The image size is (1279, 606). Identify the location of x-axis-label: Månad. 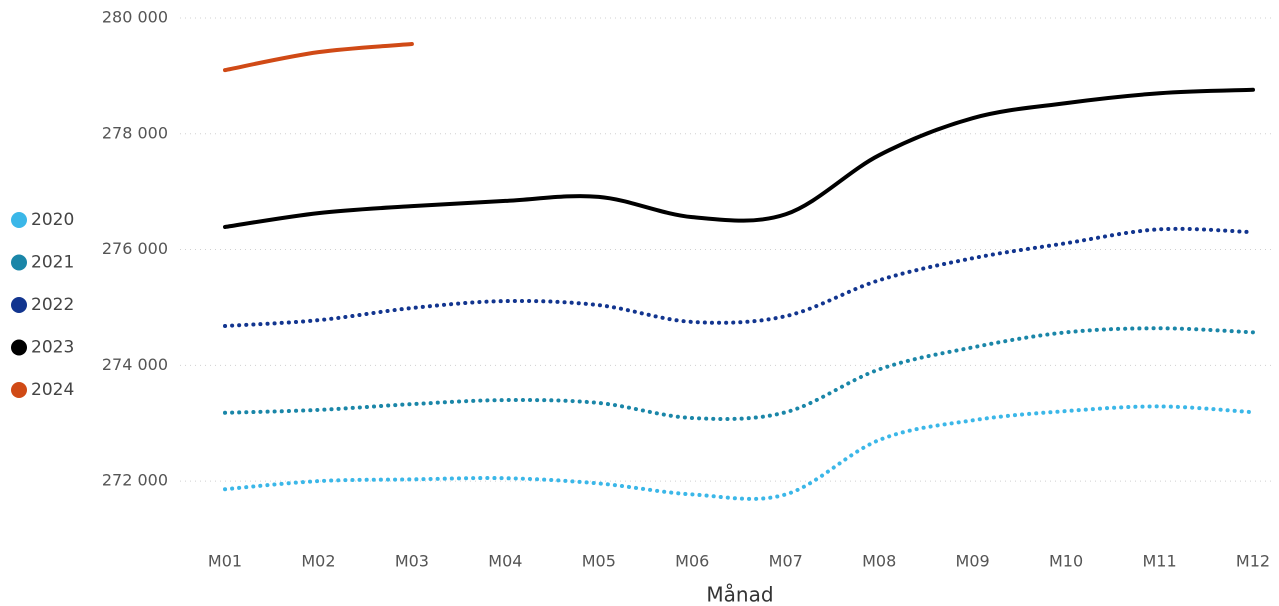
(739, 594).